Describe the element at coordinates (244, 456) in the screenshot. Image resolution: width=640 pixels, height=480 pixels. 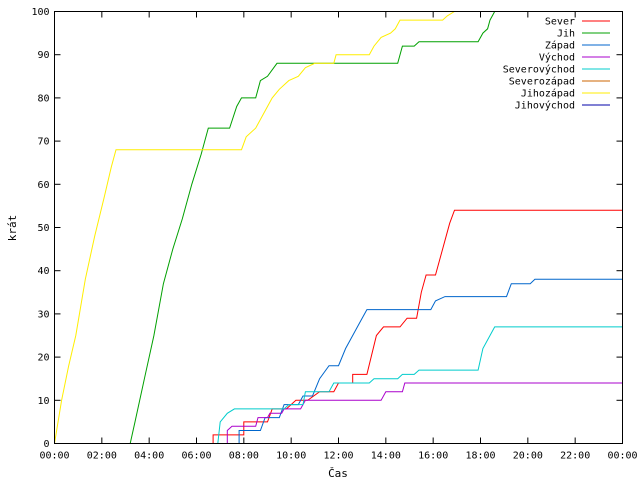
I see `x-tick-label: 08:00` at that location.